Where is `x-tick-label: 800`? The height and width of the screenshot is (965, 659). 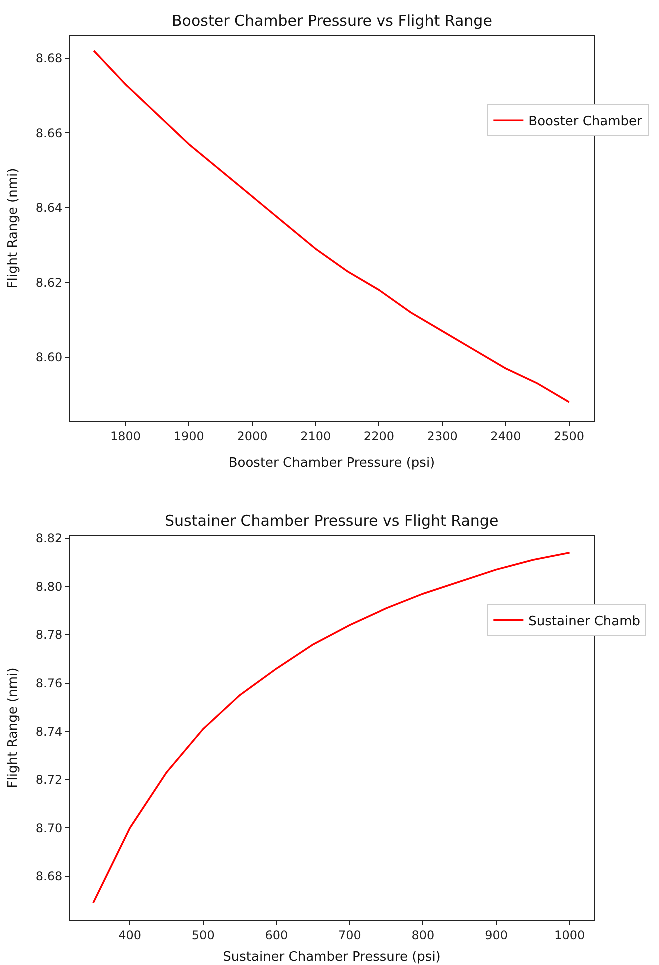
x-tick-label: 800 is located at coordinates (423, 935).